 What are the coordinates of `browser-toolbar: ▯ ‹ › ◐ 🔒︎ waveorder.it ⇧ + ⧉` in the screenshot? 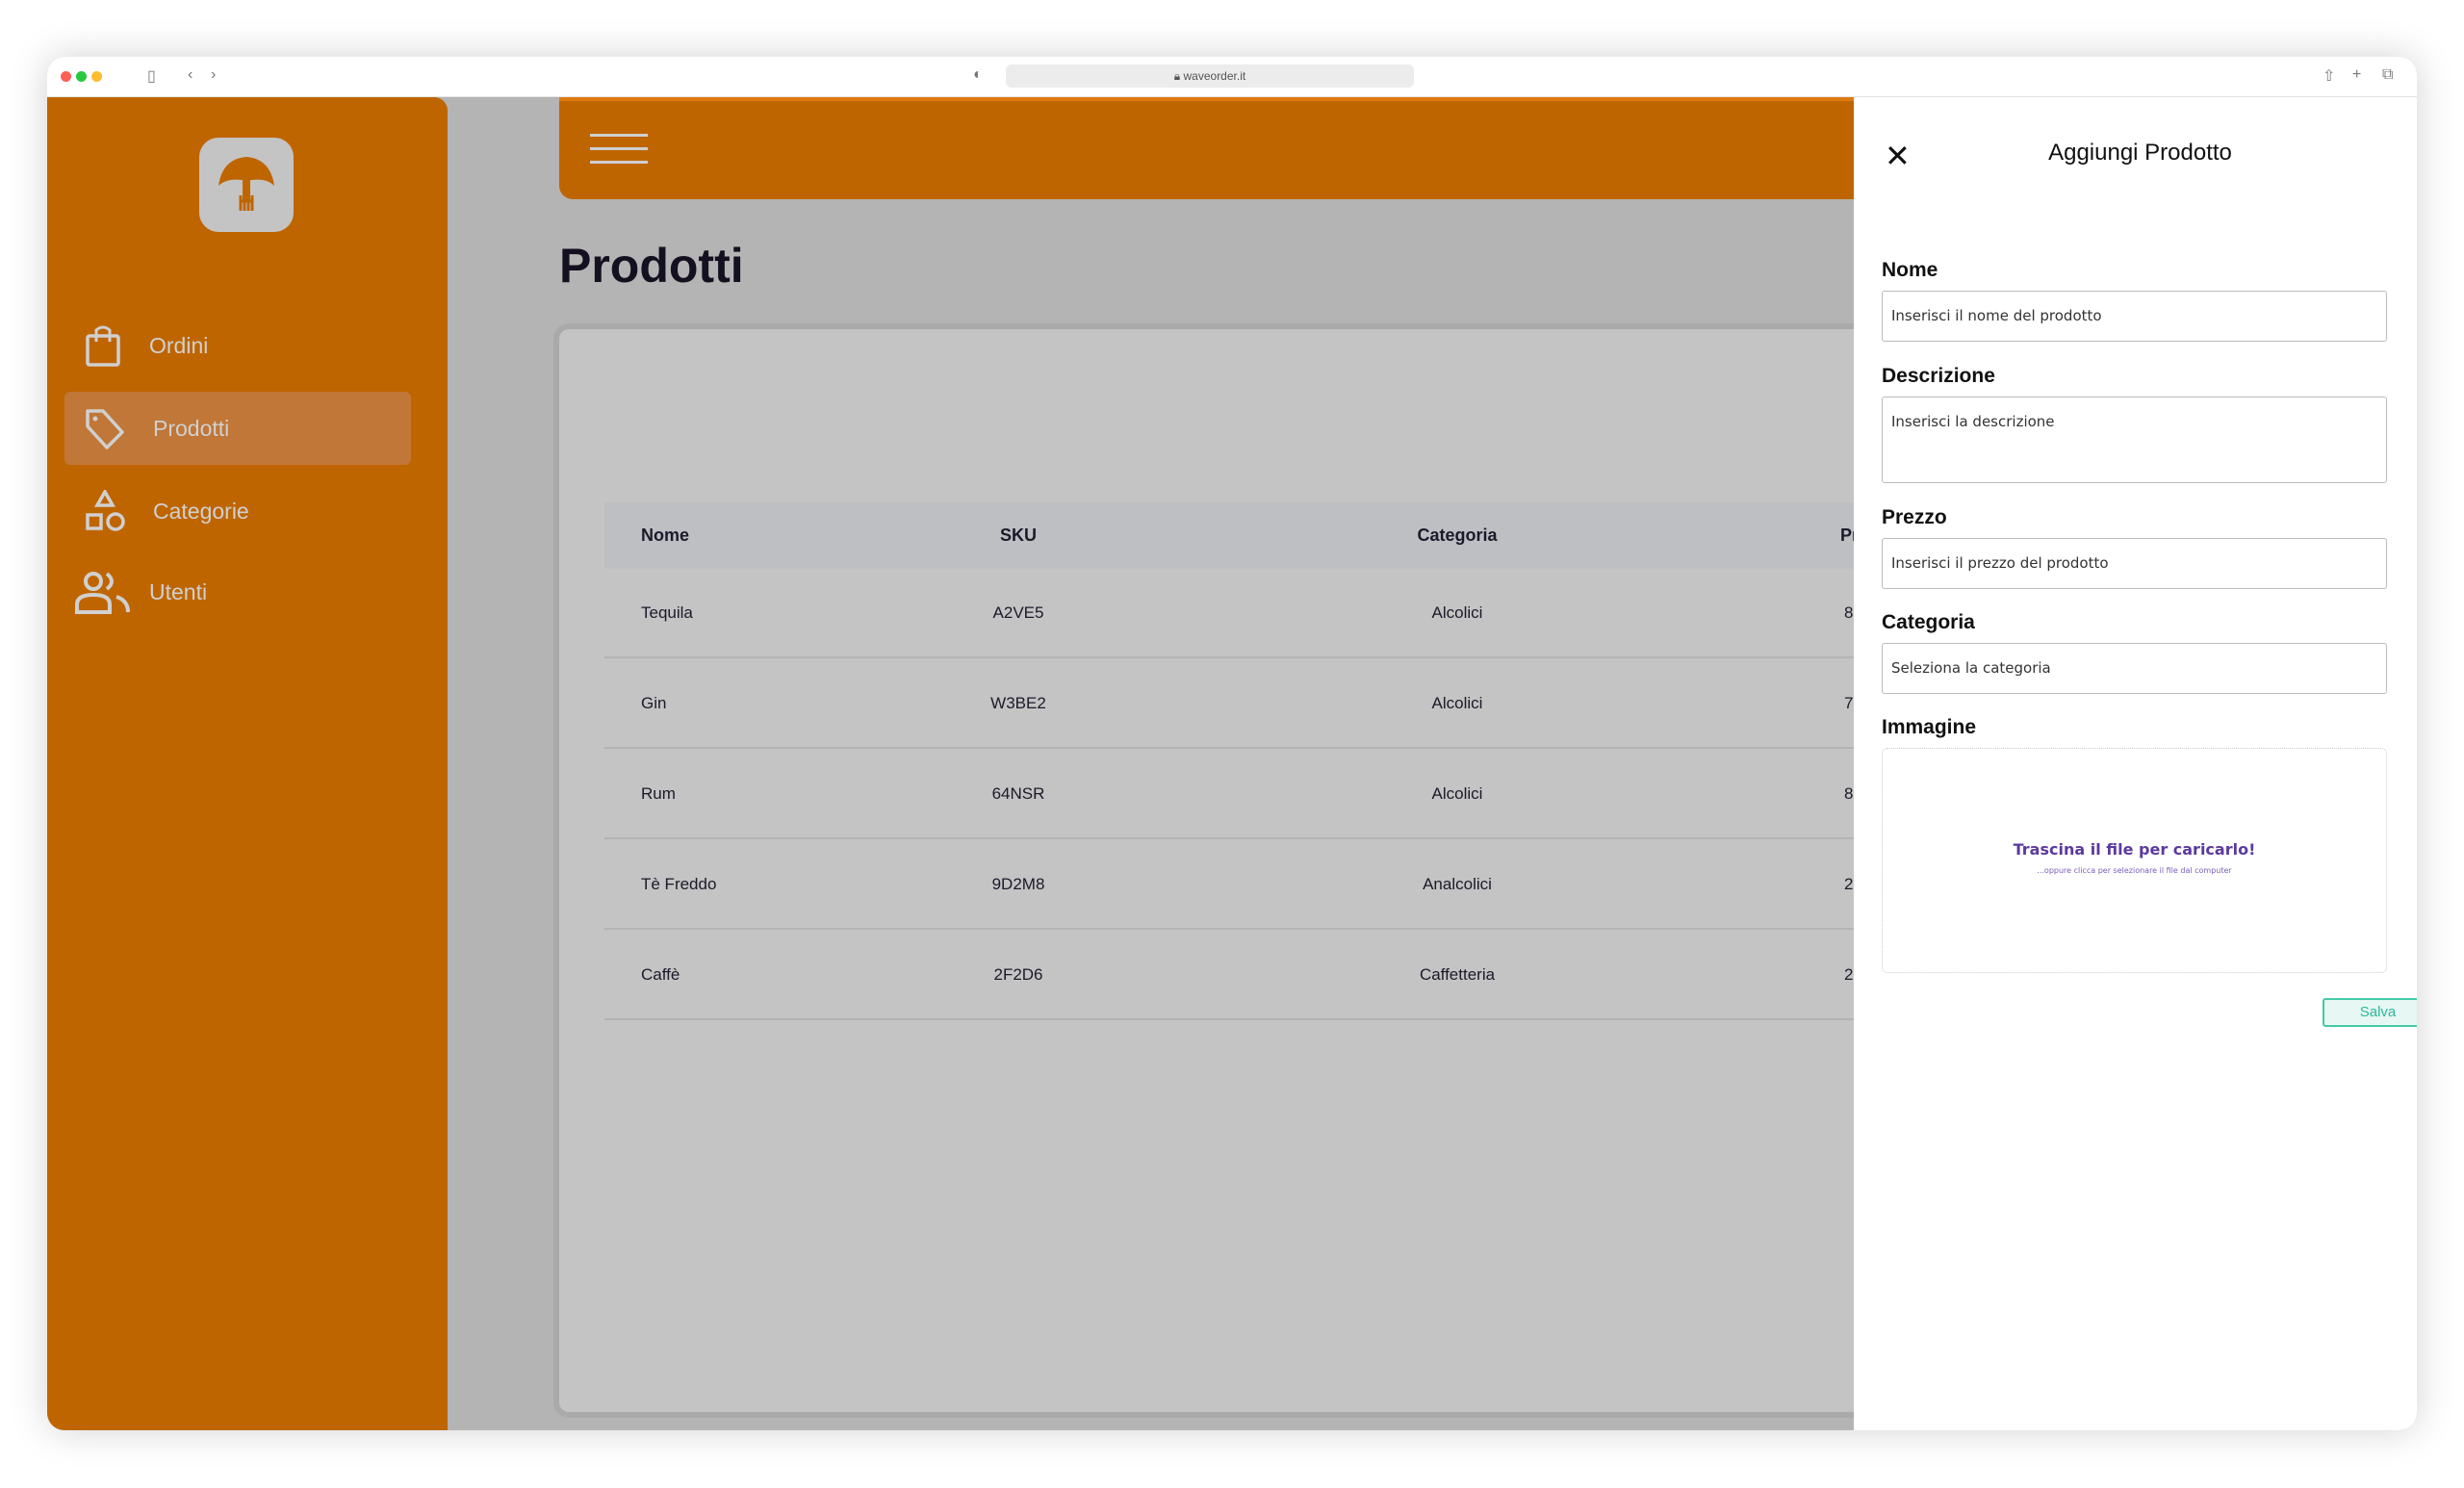 It's located at (1232, 77).